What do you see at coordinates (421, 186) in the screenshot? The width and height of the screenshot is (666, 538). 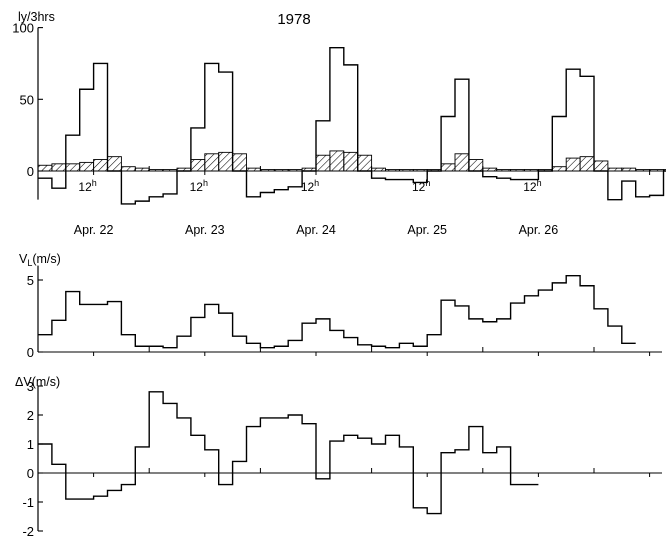 I see `hour-label-3: 12h` at bounding box center [421, 186].